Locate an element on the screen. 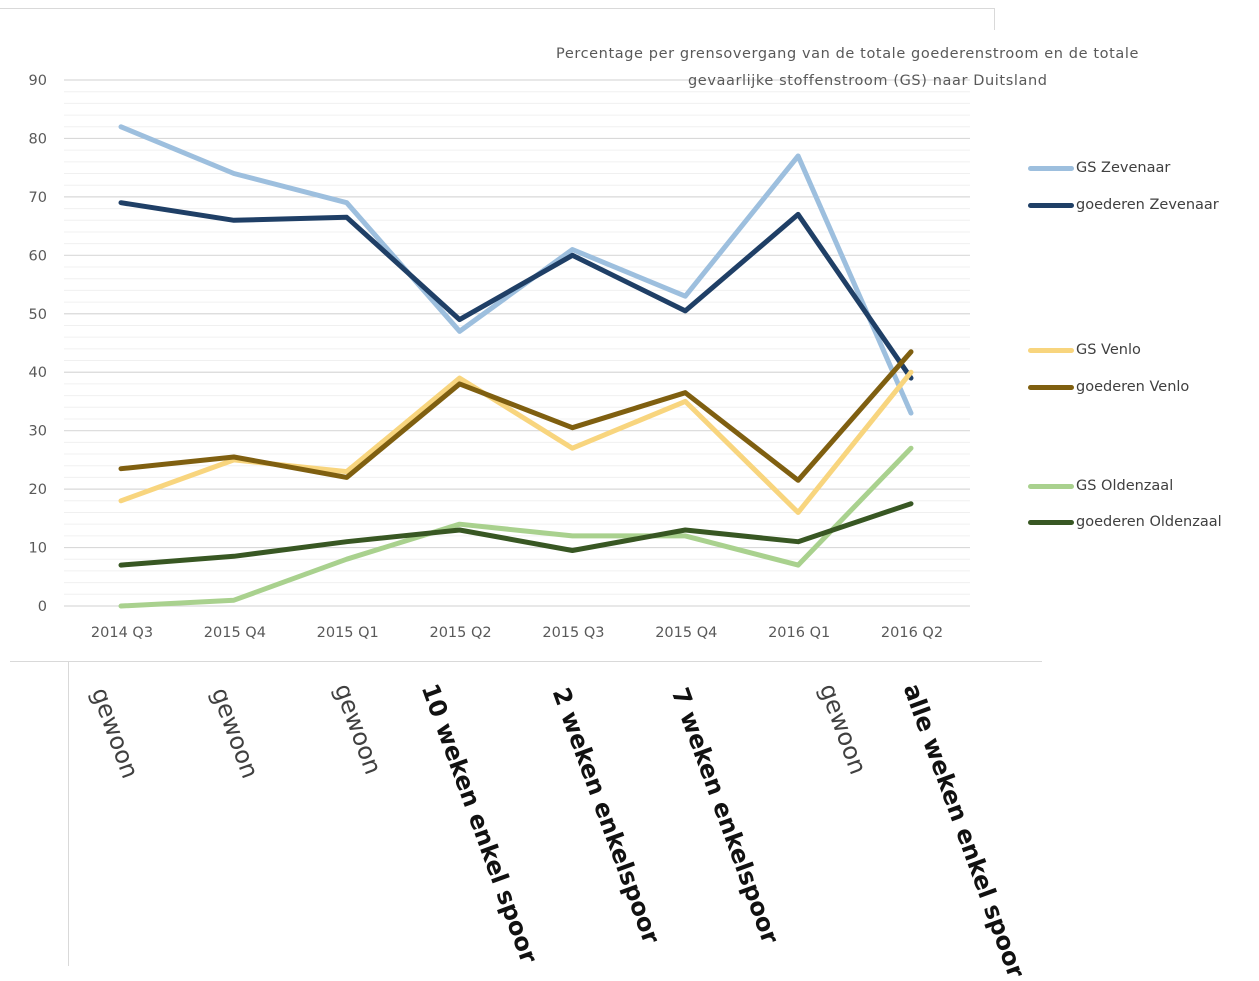 This screenshot has height=981, width=1259. annotation-frame-left-border is located at coordinates (68, 813).